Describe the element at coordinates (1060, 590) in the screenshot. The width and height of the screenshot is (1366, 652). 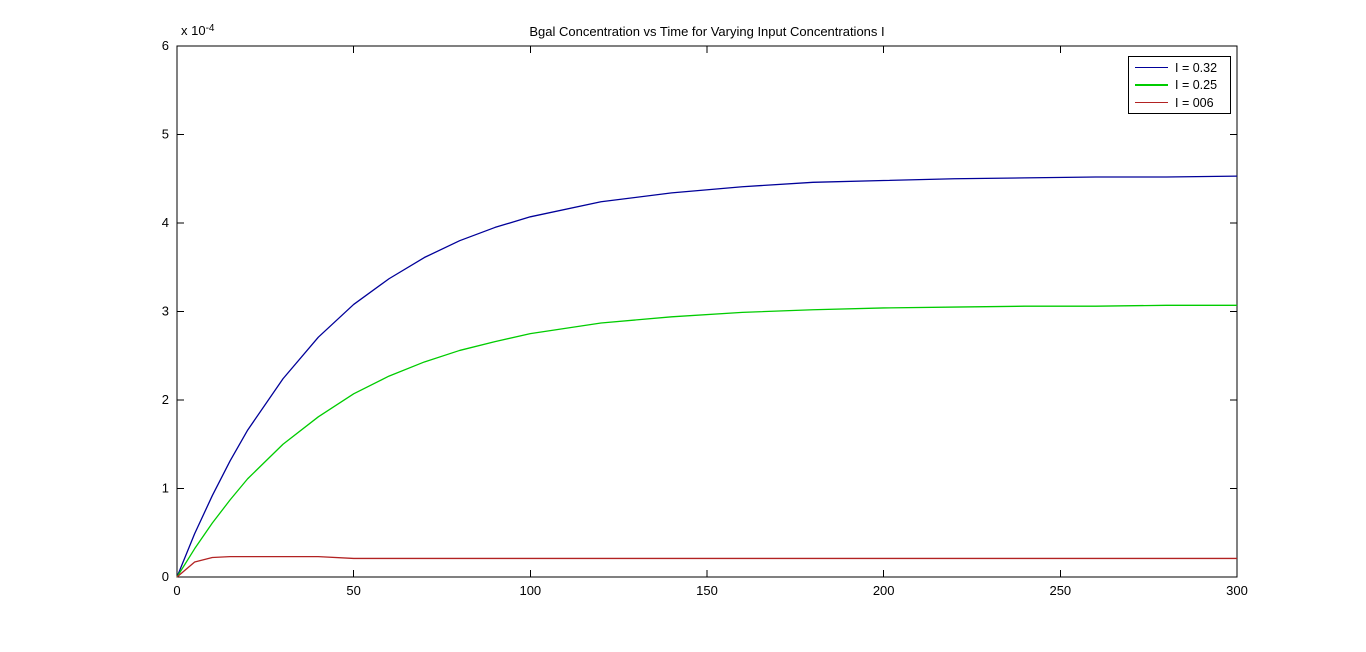
I see `x-tick-label: 250` at that location.